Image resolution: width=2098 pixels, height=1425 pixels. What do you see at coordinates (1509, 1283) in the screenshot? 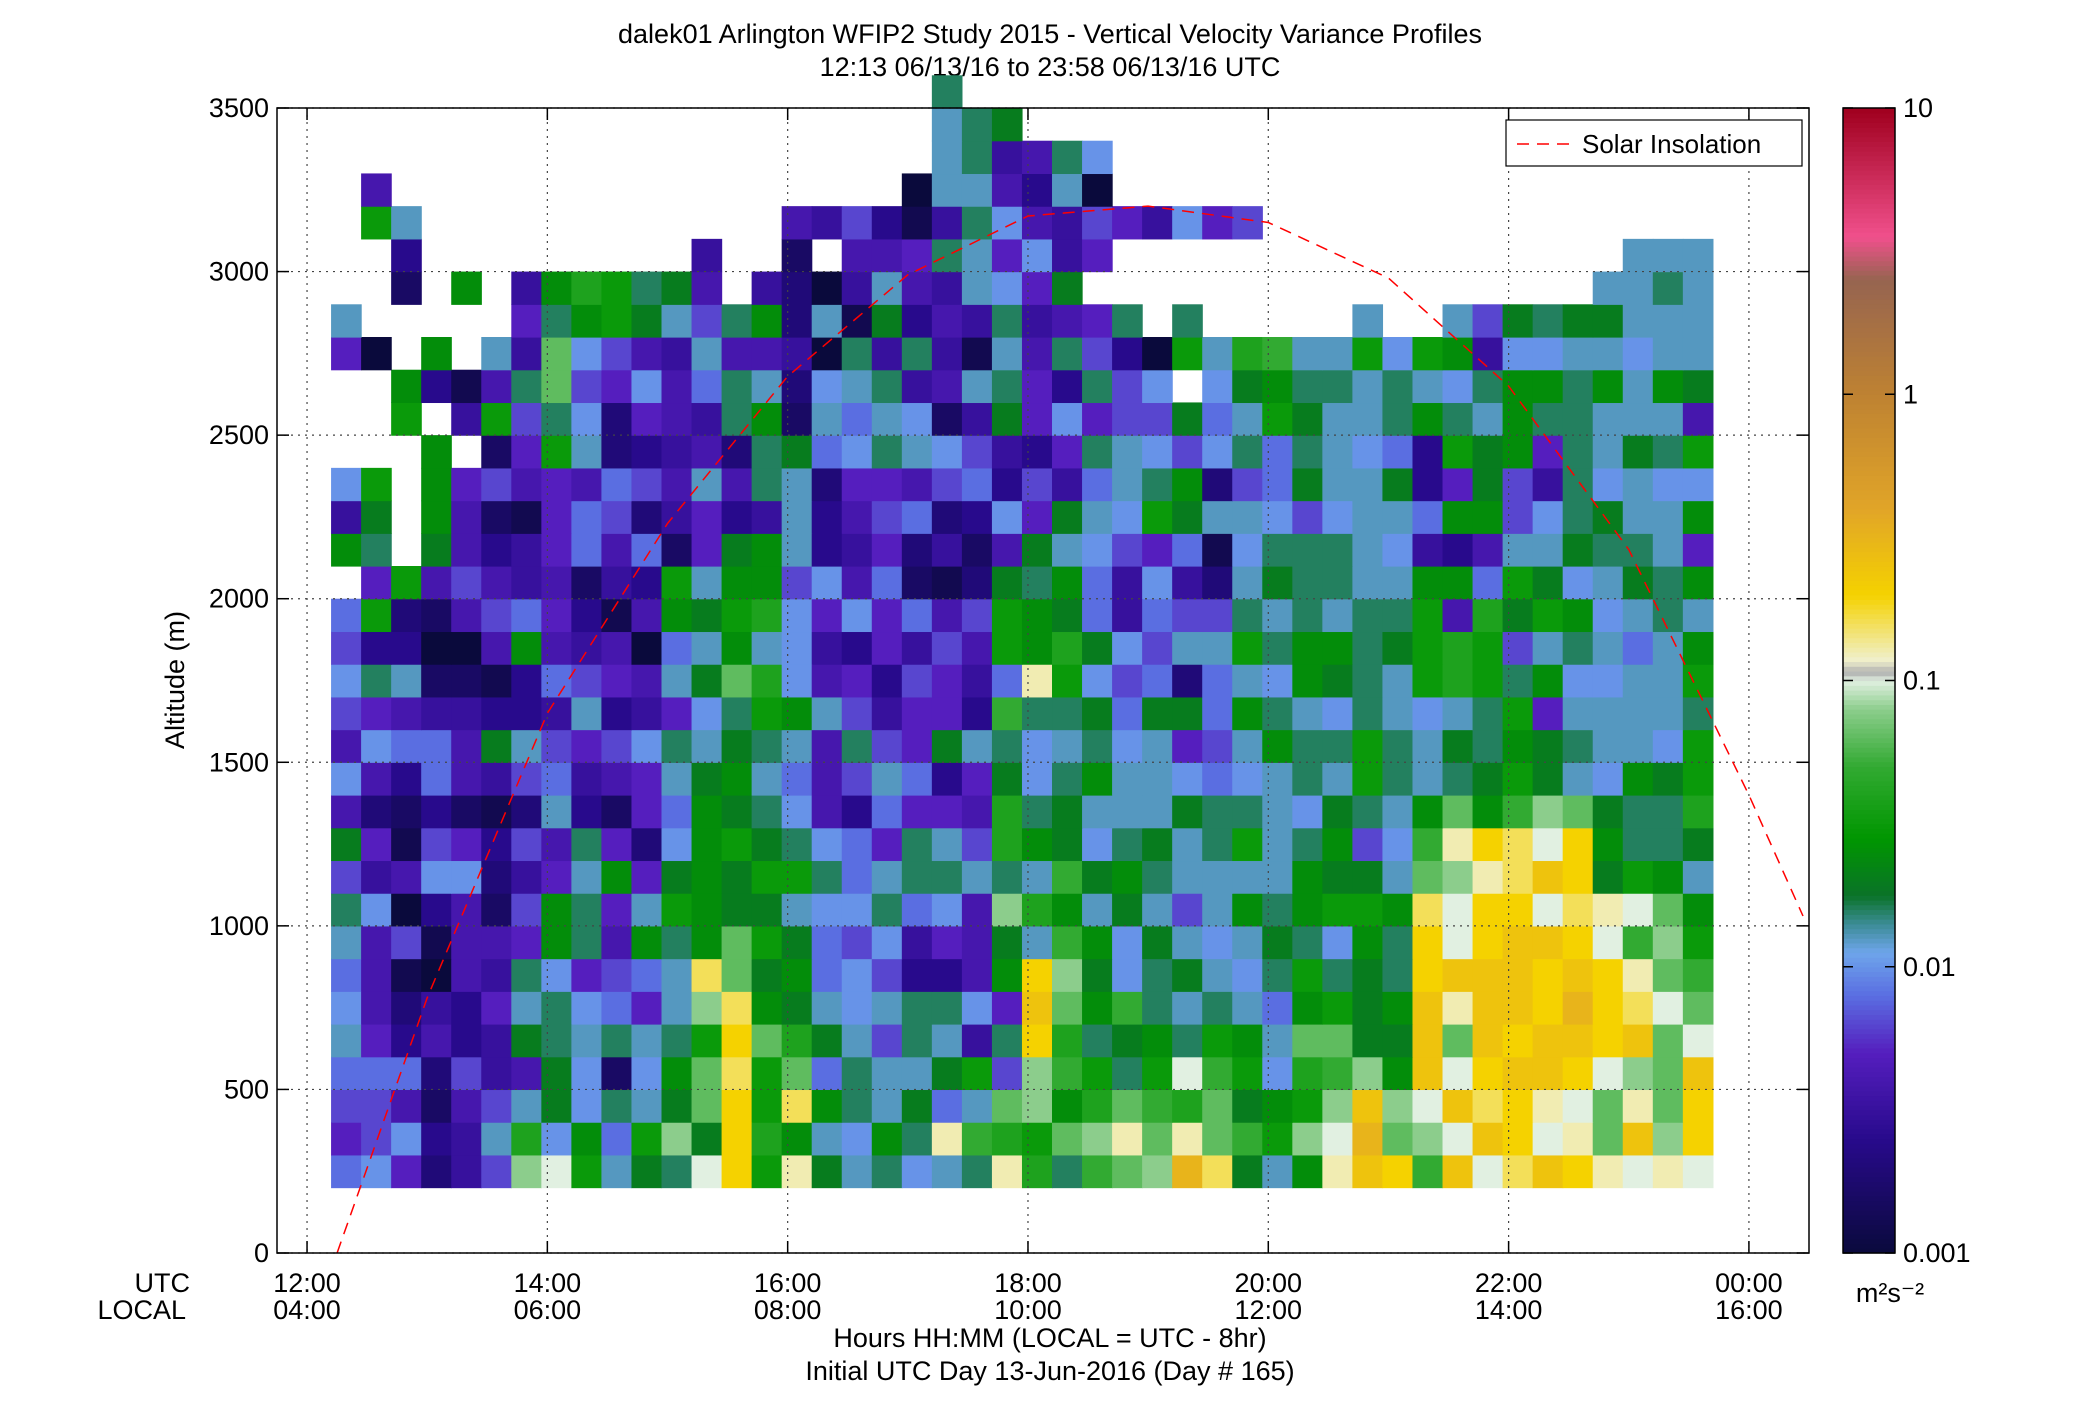
I see `x-tick-label-utc: 22:00` at bounding box center [1509, 1283].